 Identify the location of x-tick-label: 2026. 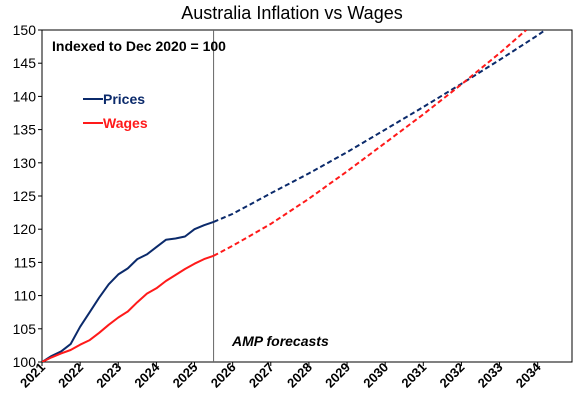
(223, 375).